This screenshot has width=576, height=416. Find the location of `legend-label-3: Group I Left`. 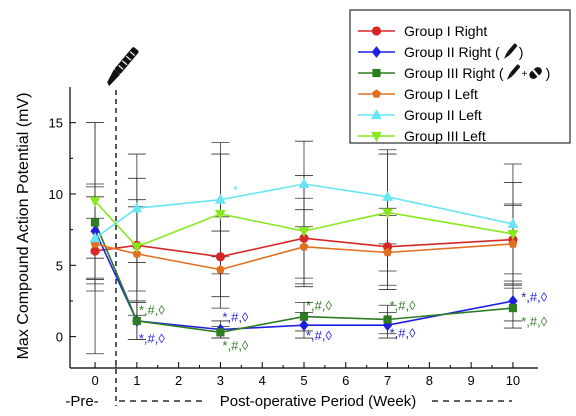

legend-label-3: Group I Left is located at coordinates (441, 94).